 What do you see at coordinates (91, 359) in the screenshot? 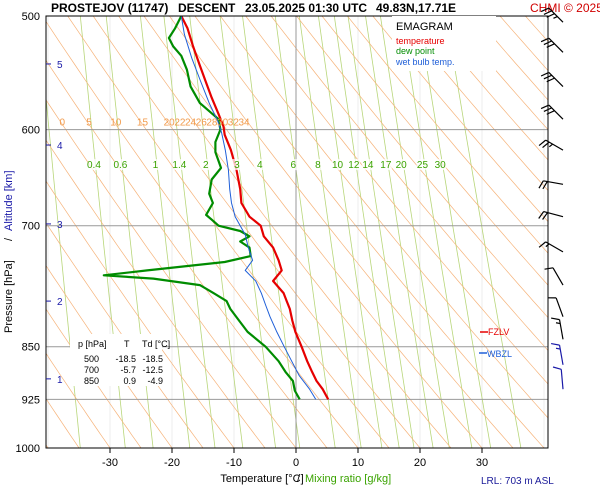
I see `table-cell: 500` at bounding box center [91, 359].